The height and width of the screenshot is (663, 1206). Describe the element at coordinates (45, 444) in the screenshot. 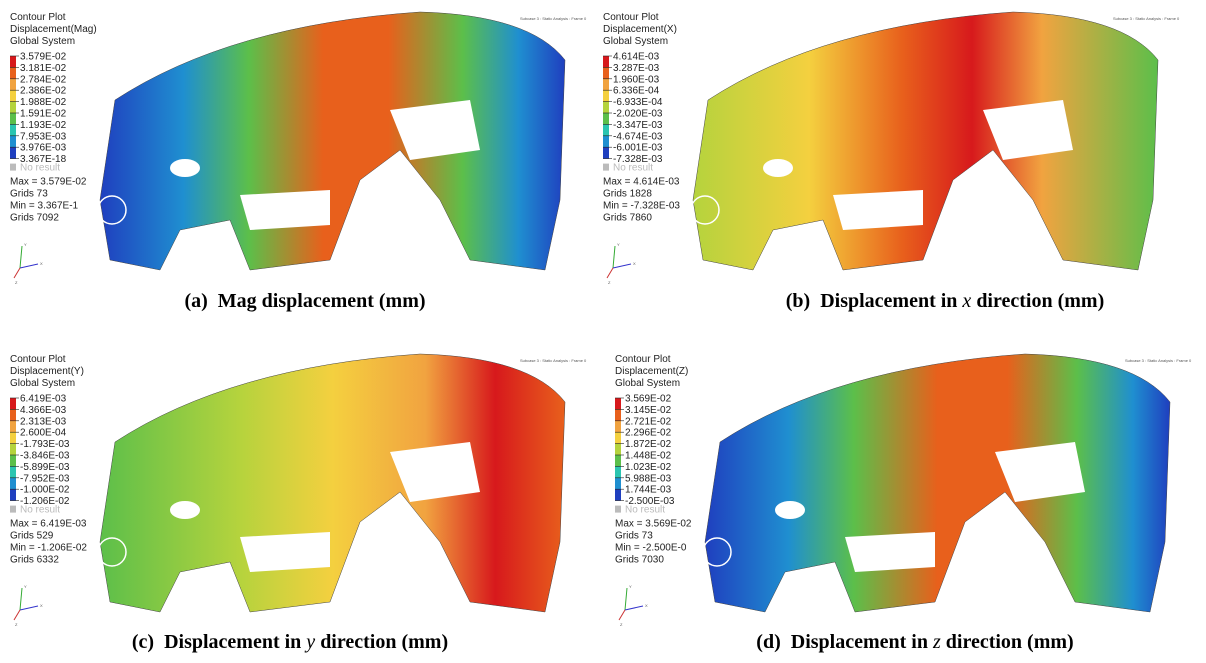

I see `colorbar-label: -1.793E-03` at that location.